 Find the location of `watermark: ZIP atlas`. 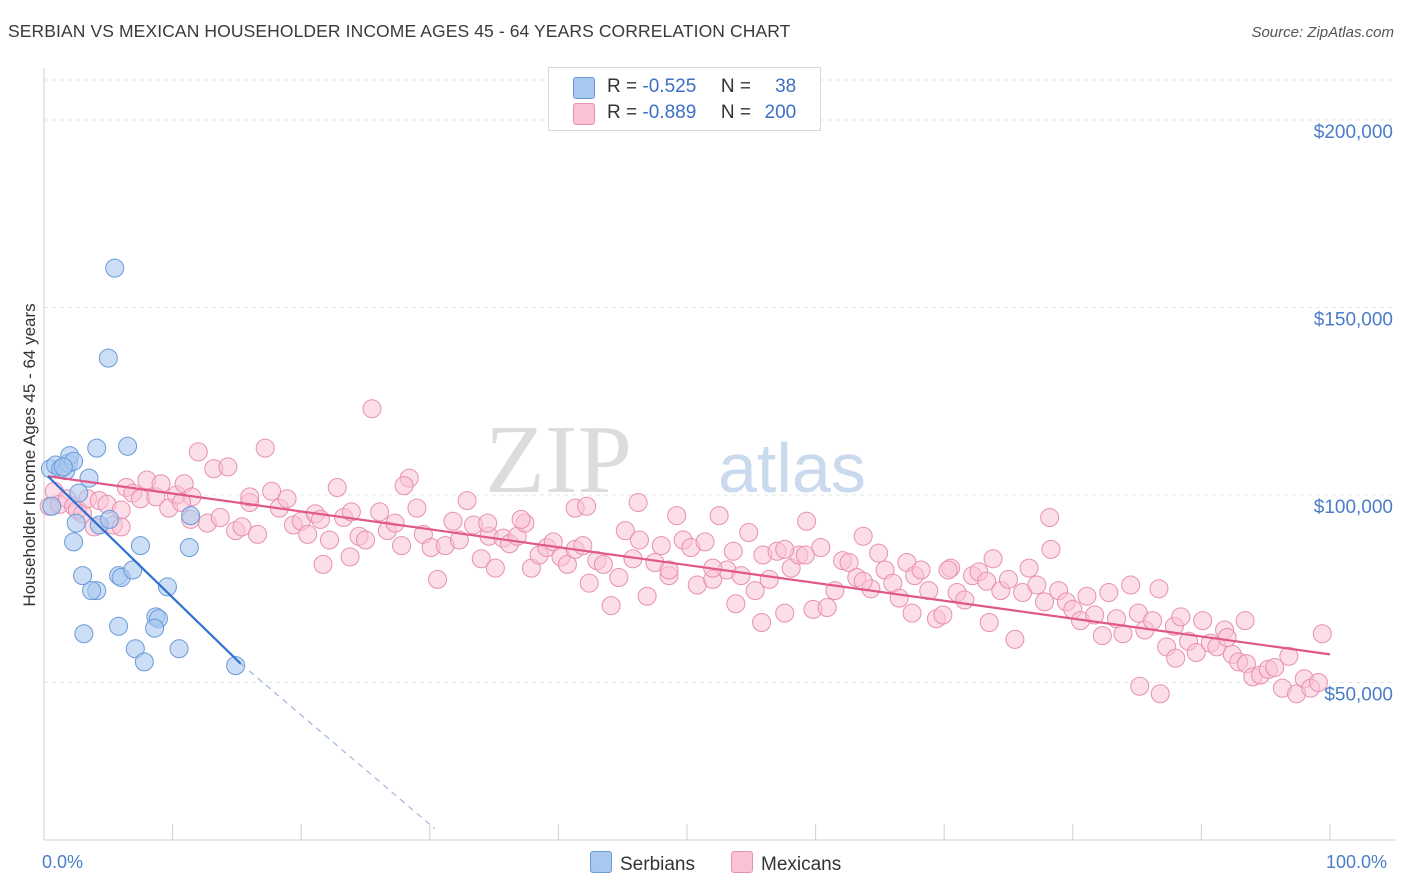

watermark: ZIP atlas is located at coordinates (675, 460).